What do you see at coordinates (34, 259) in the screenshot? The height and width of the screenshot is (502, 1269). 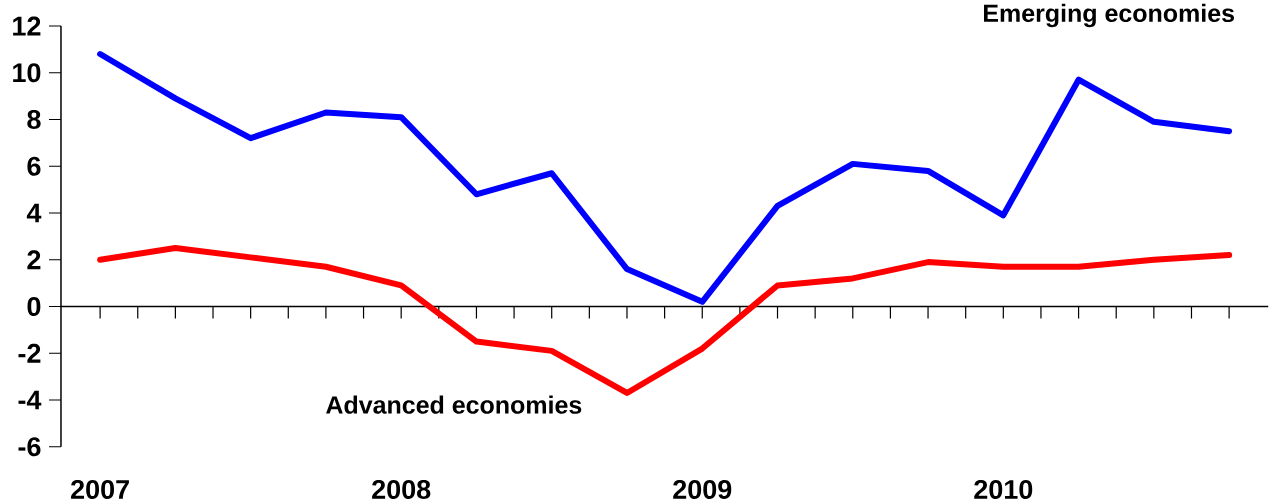 I see `y-tick-label: 2` at bounding box center [34, 259].